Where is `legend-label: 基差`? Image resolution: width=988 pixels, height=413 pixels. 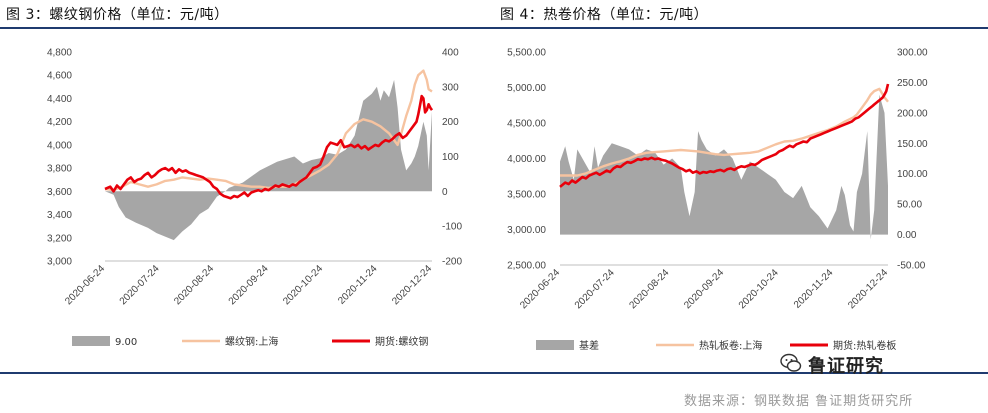 legend-label: 基差 is located at coordinates (589, 345).